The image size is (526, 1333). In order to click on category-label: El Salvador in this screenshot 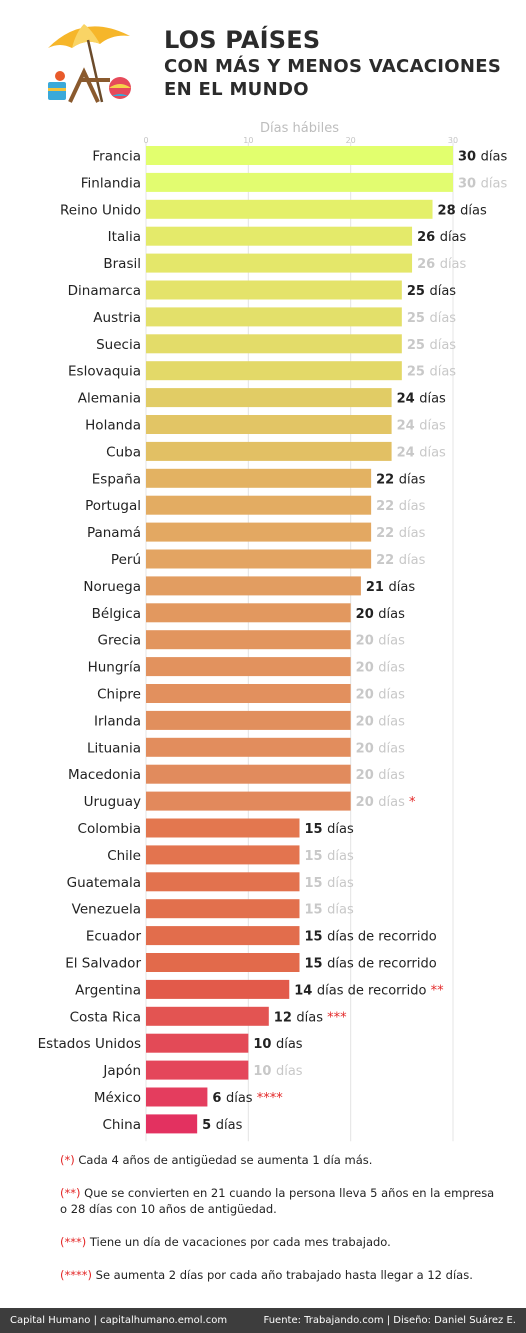, I will do `click(103, 964)`.